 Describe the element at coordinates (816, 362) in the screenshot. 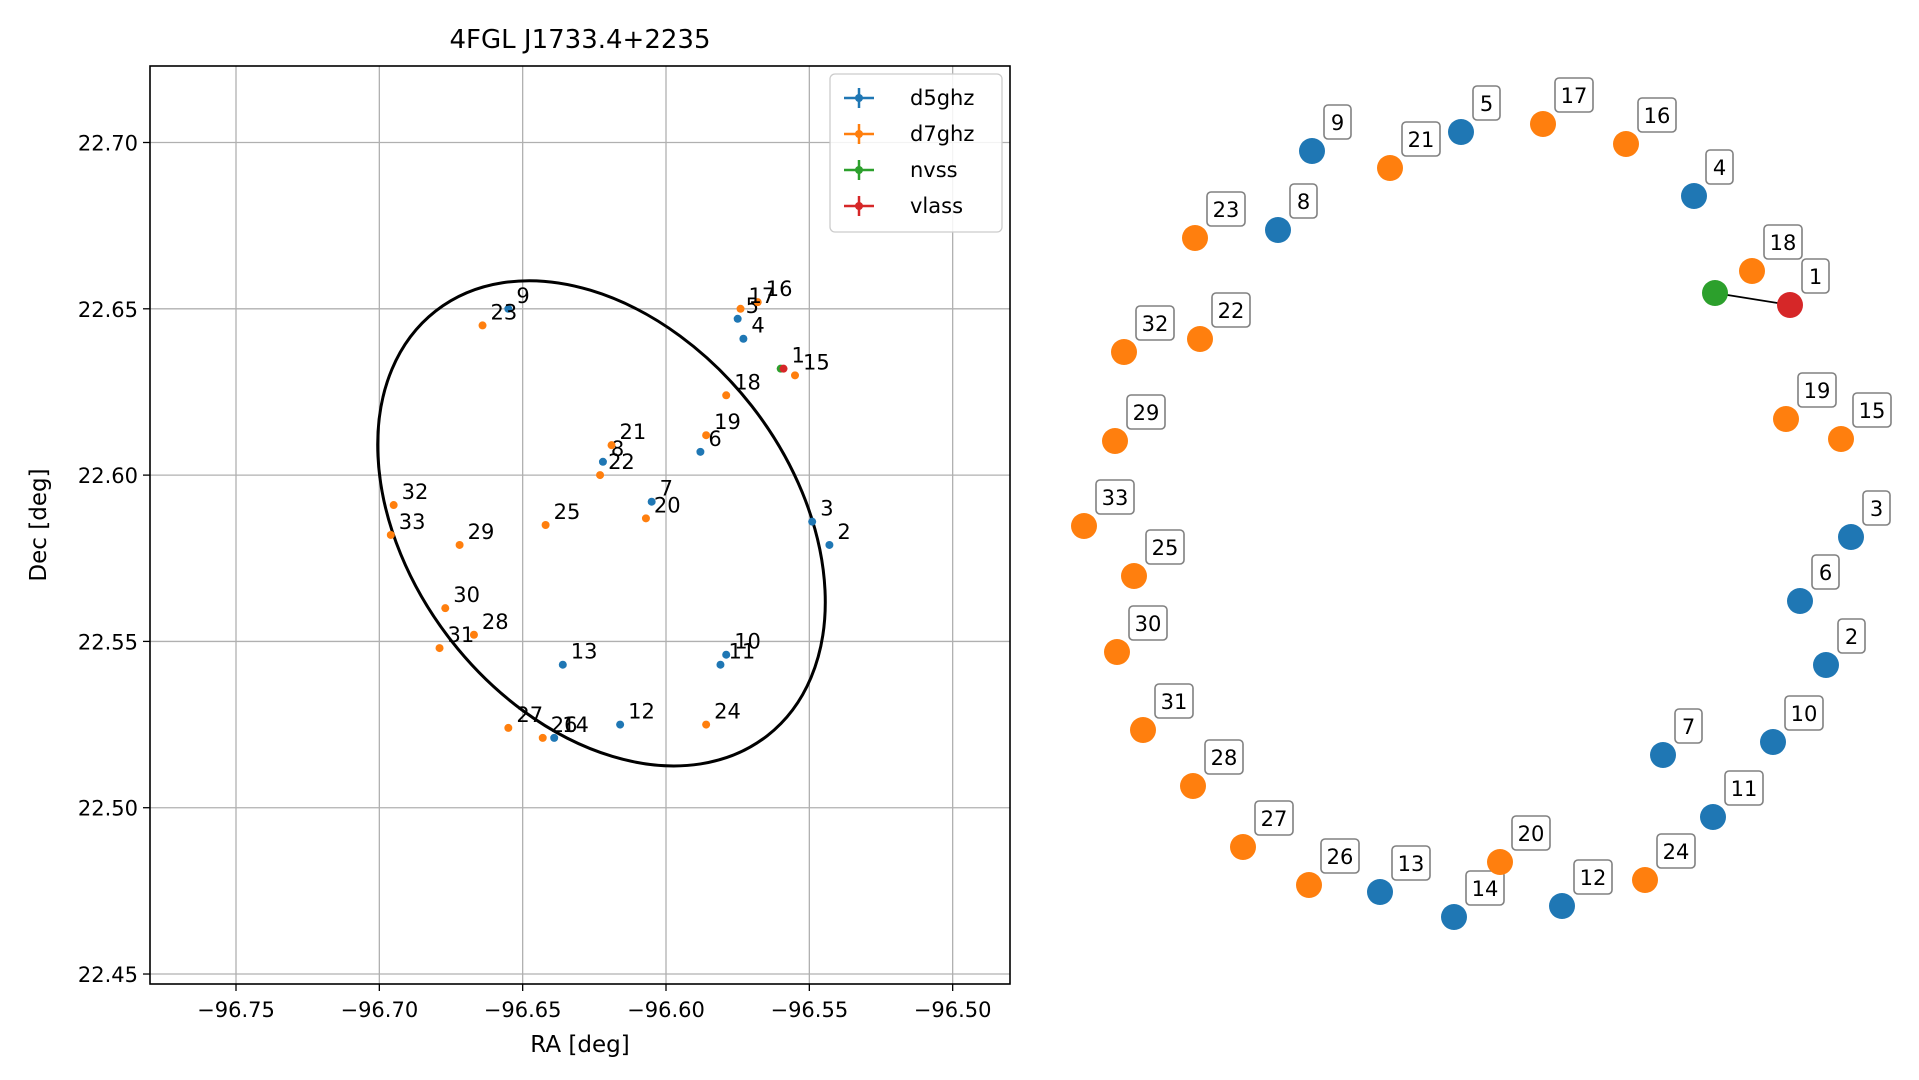

I see `point-label: 15` at that location.